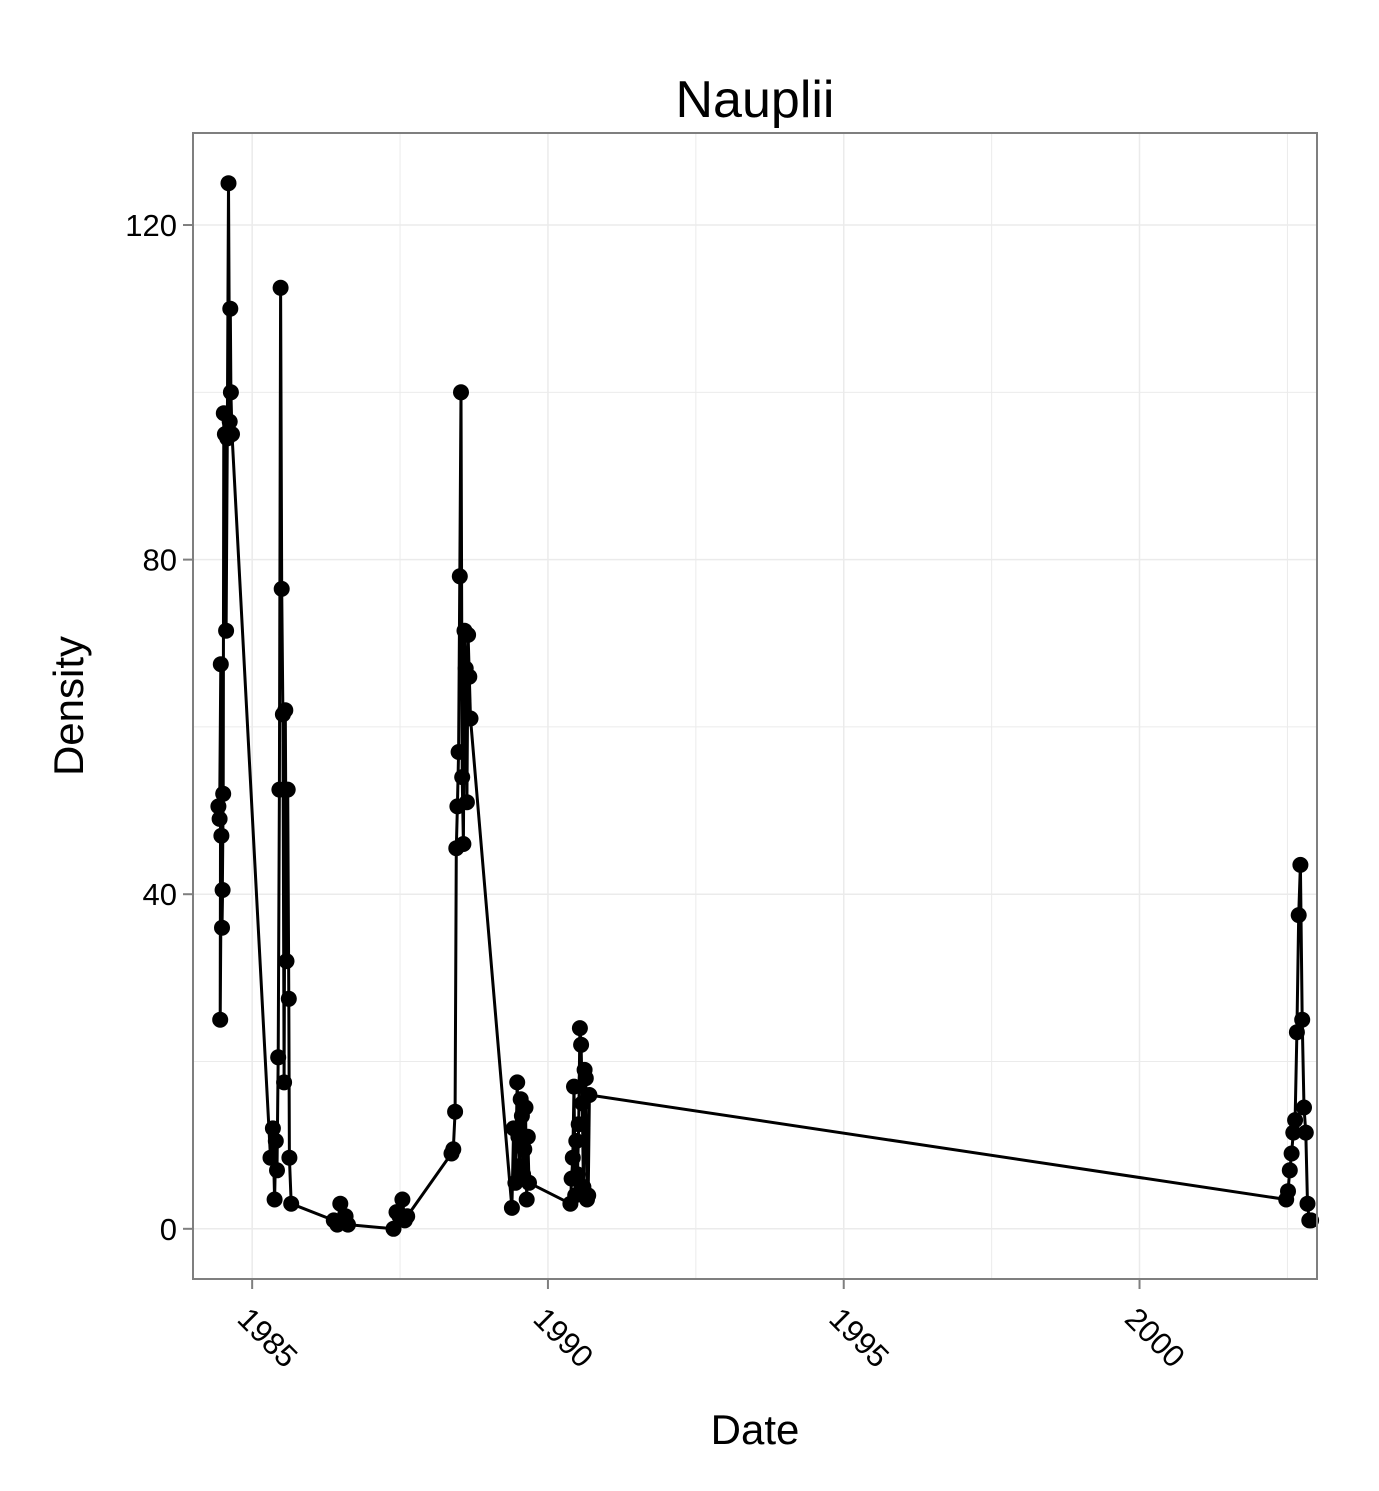  Describe the element at coordinates (160, 894) in the screenshot. I see `y-tick-label: 40` at that location.